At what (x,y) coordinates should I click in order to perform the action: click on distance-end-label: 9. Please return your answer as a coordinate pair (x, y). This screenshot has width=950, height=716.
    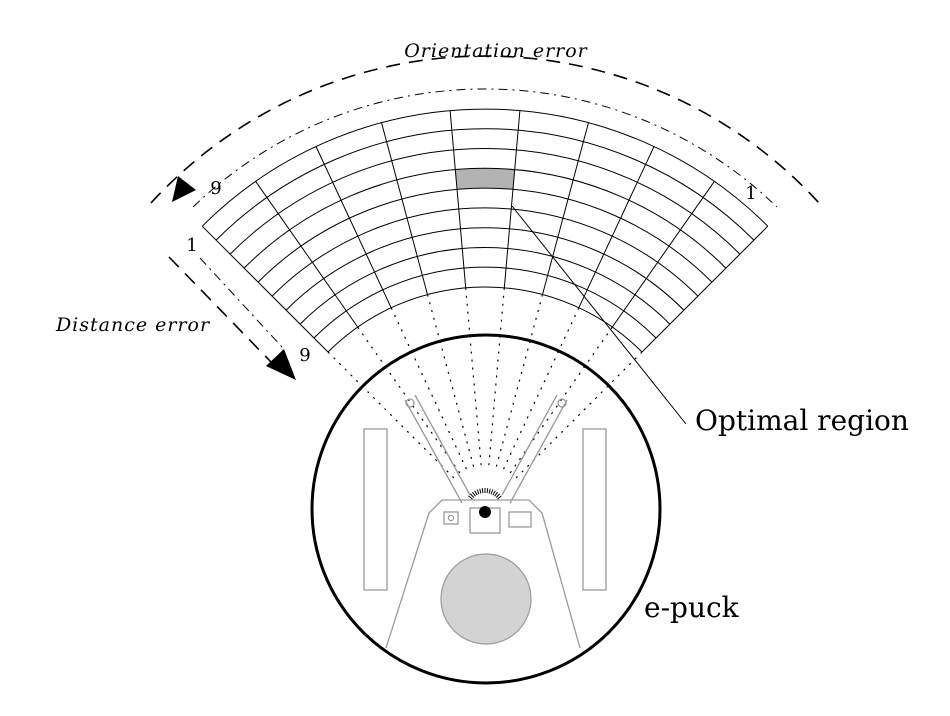
    Looking at the image, I should click on (304, 355).